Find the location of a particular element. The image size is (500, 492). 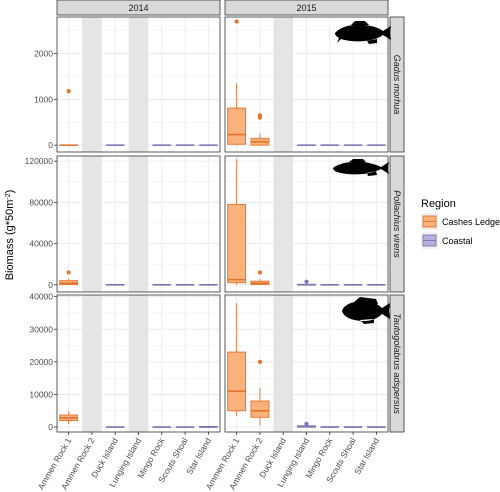

strip-2015-bg is located at coordinates (306, 8).